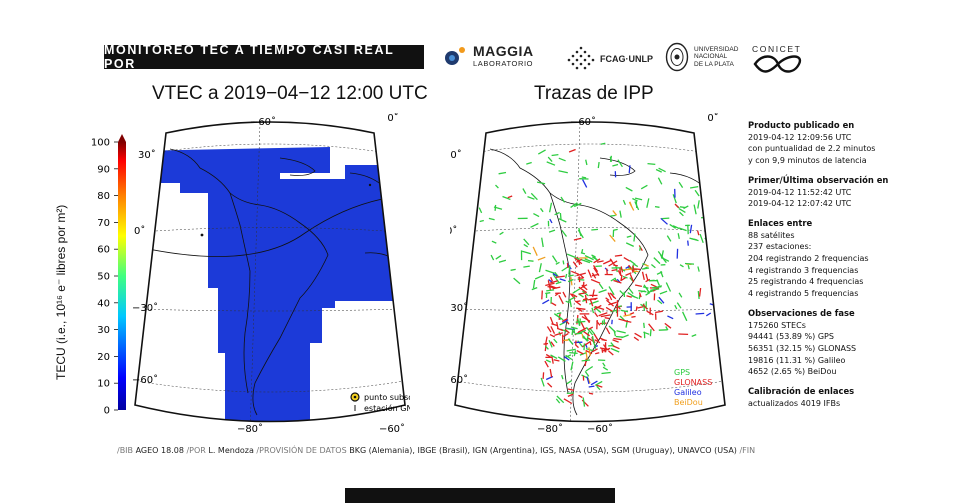  I want to click on info-line: 88 satélites, so click(771, 235).